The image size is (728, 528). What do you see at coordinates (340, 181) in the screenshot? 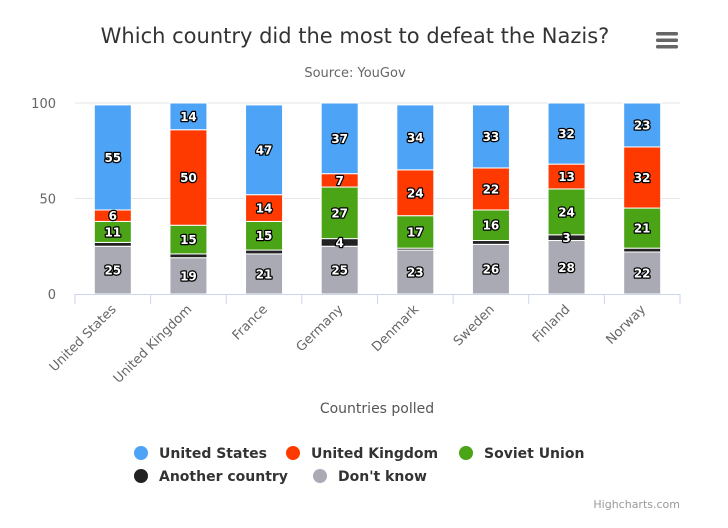
I see `data-label: 7` at bounding box center [340, 181].